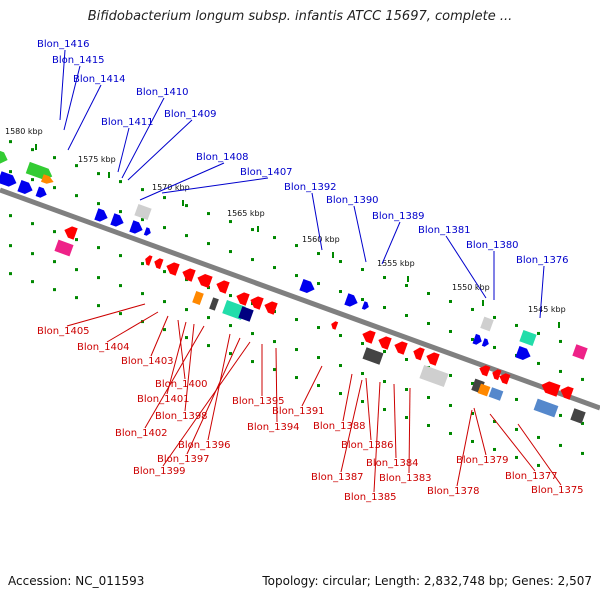 This screenshot has height=600, width=600. What do you see at coordinates (190, 114) in the screenshot?
I see `forward-gene-label: Blon_1409` at bounding box center [190, 114].